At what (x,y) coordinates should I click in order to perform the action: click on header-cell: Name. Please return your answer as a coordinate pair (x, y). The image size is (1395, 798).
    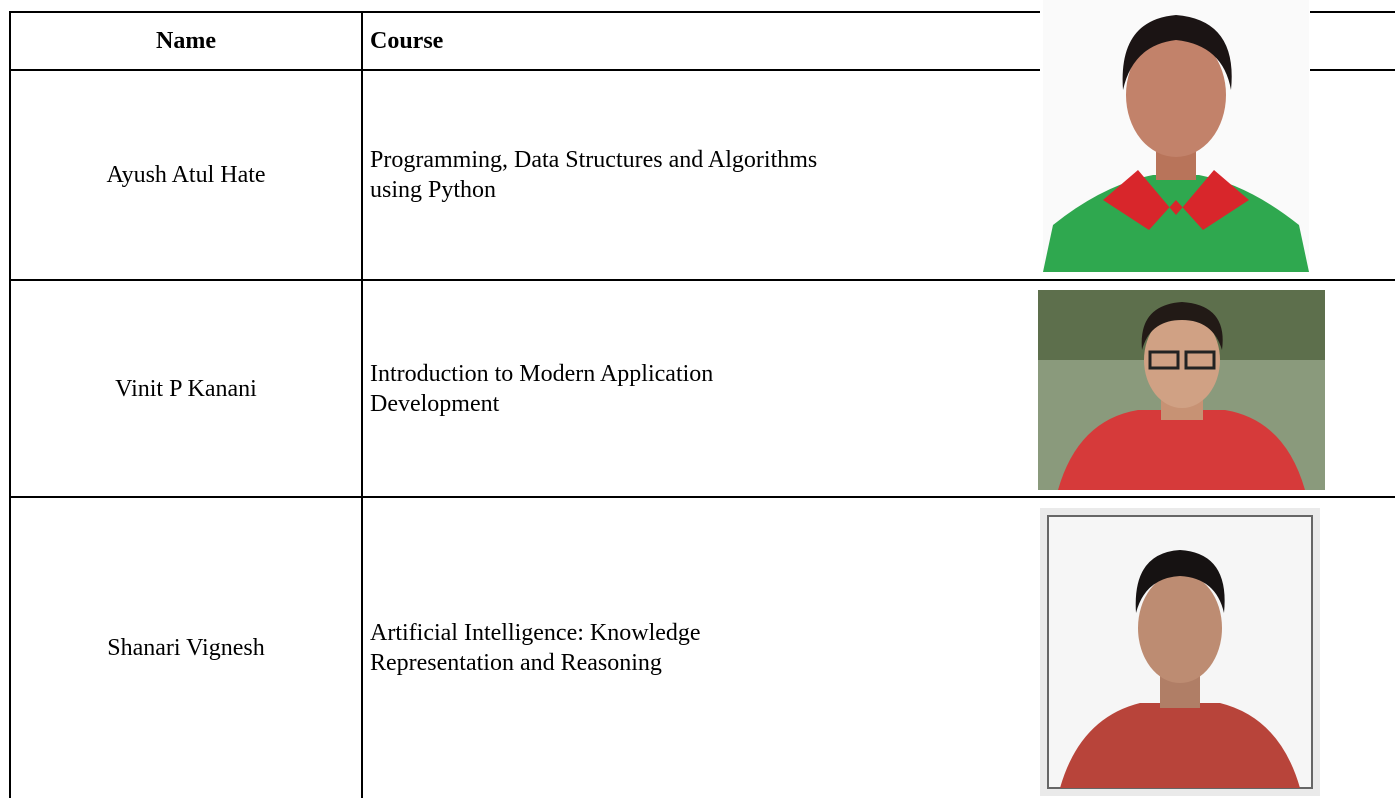
    Looking at the image, I should click on (186, 41).